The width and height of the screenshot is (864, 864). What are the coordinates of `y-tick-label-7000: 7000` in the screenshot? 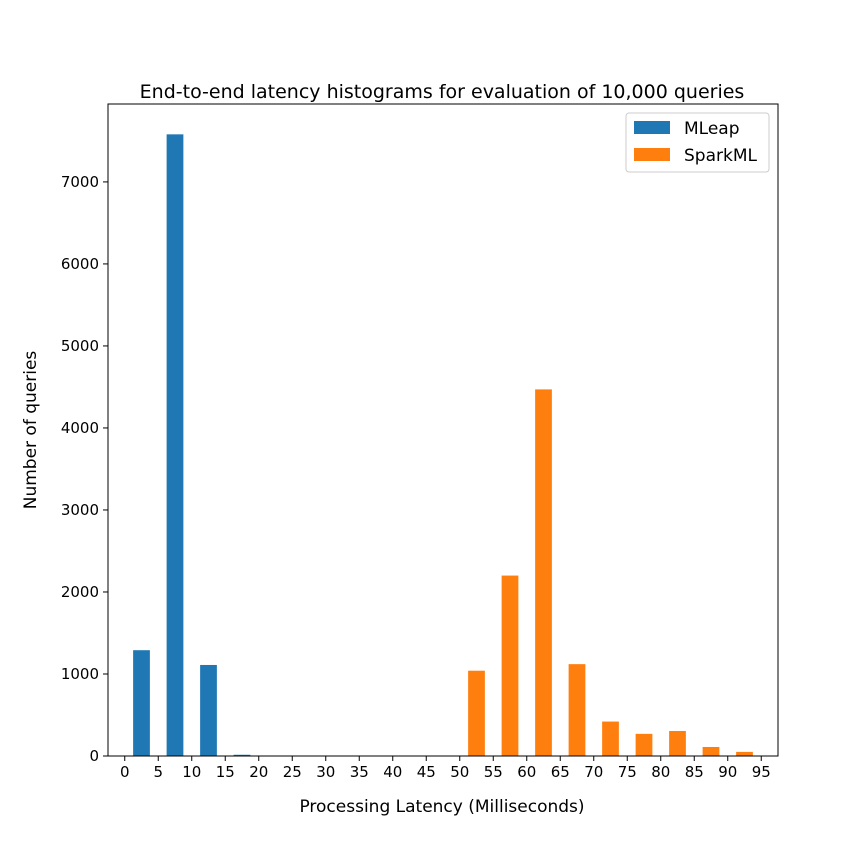 It's located at (80, 182).